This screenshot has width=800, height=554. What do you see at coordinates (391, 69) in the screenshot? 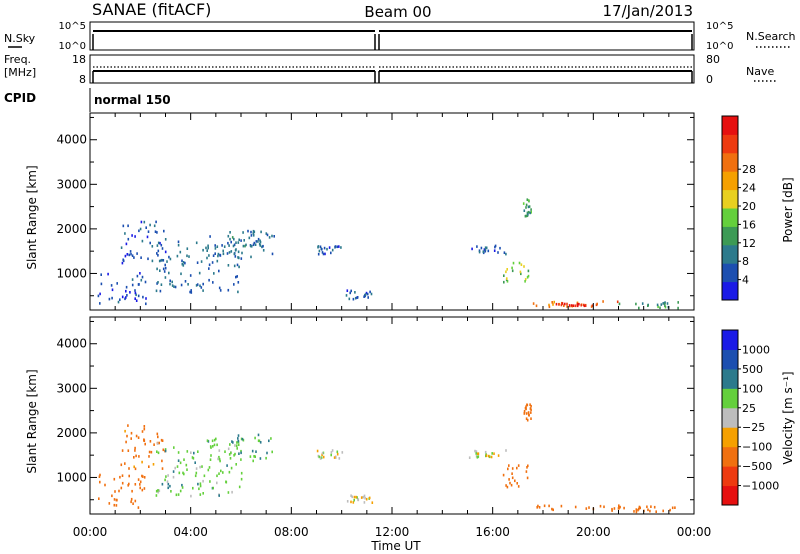
I see `frequency-panel: Freq. [MHz] 18 8 80 0 Nave` at bounding box center [391, 69].